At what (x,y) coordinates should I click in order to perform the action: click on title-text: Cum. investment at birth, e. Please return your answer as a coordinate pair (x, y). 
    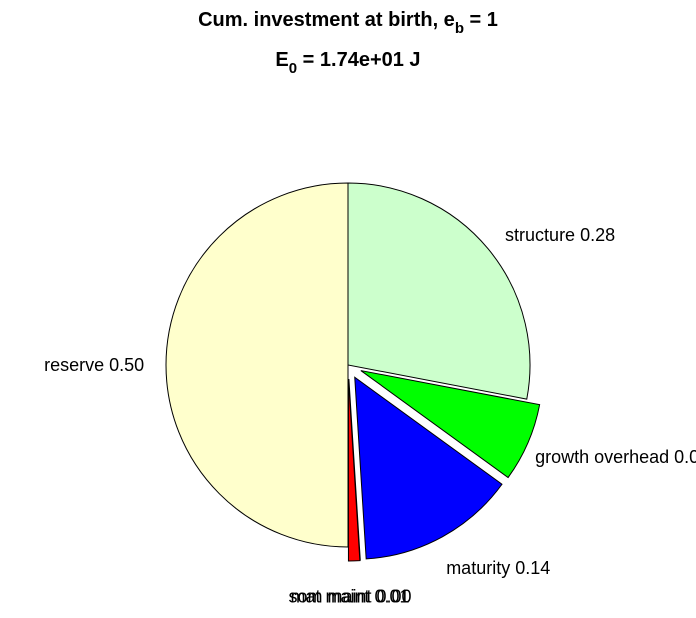
    Looking at the image, I should click on (326, 20).